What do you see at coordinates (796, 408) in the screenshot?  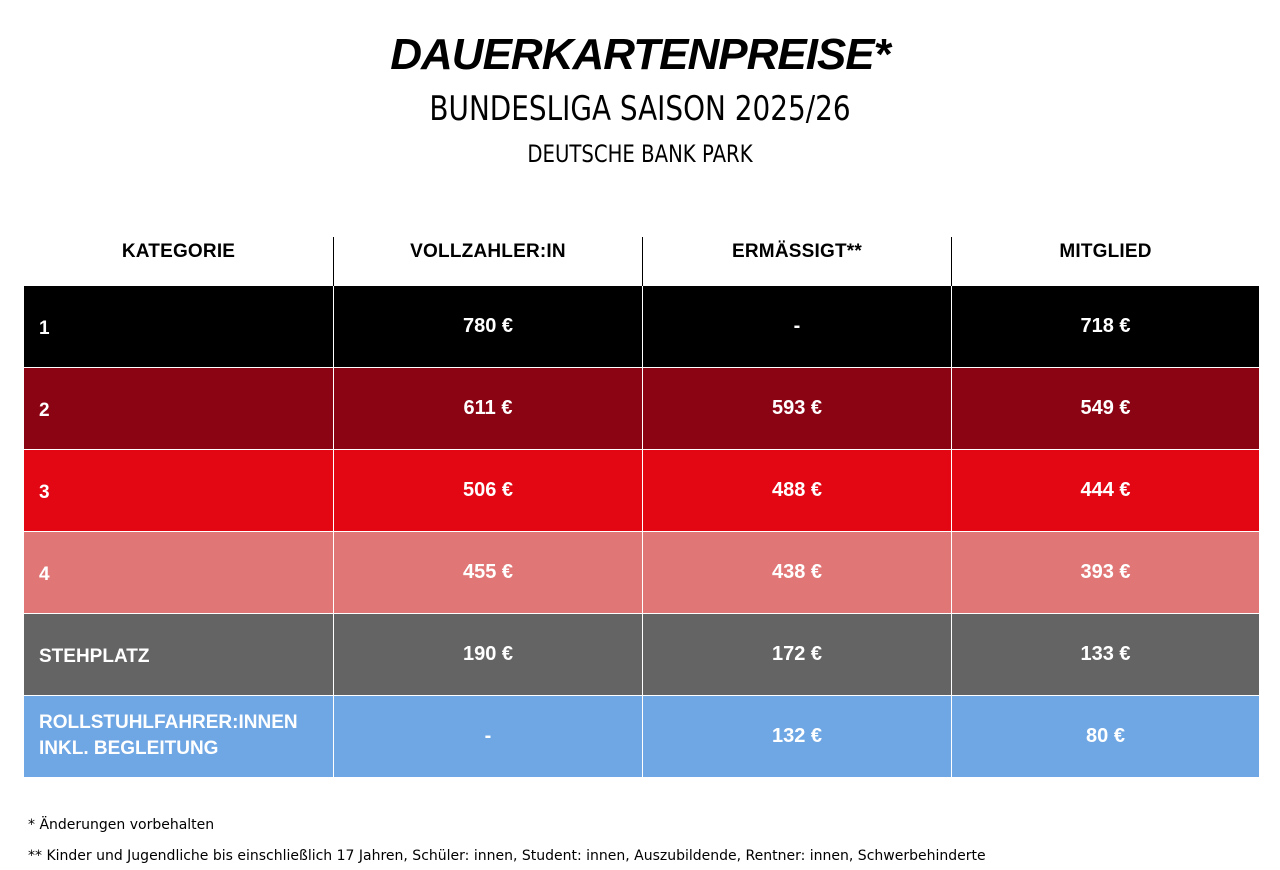 I see `price-ermaessigt: 593 €` at bounding box center [796, 408].